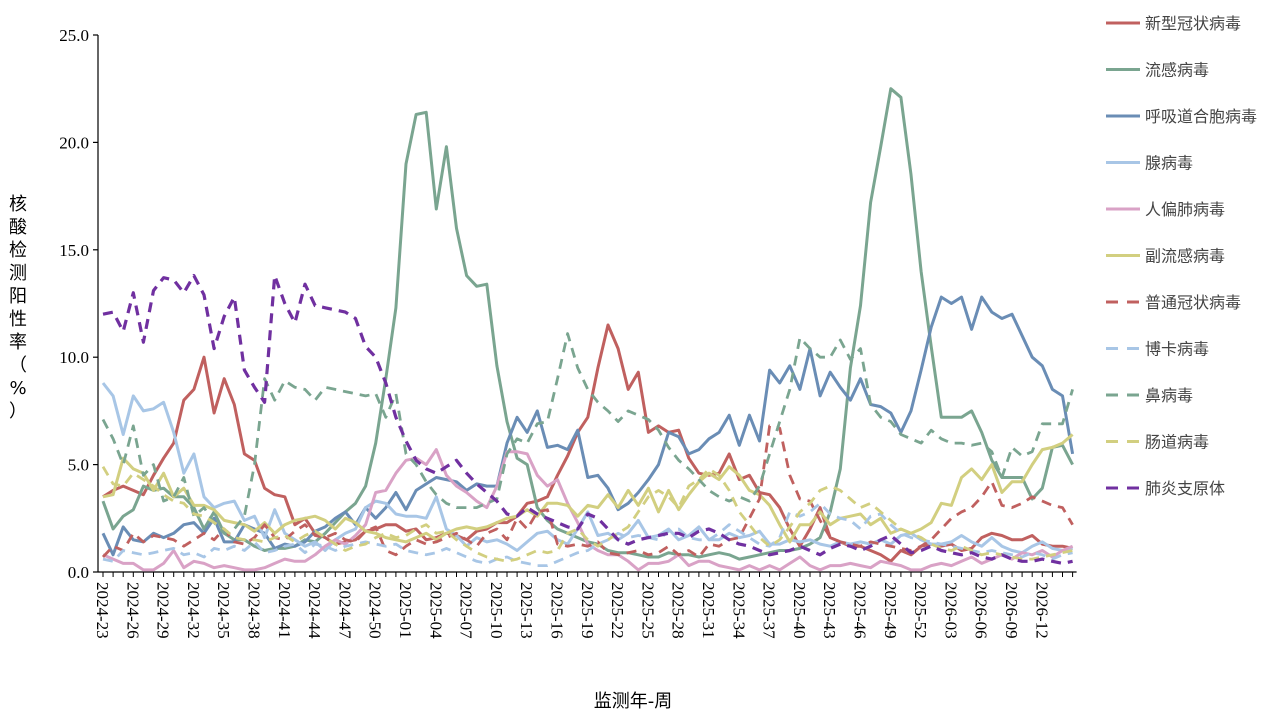 The width and height of the screenshot is (1280, 720). Describe the element at coordinates (829, 610) in the screenshot. I see `x-tick-label: 2025-43` at that location.